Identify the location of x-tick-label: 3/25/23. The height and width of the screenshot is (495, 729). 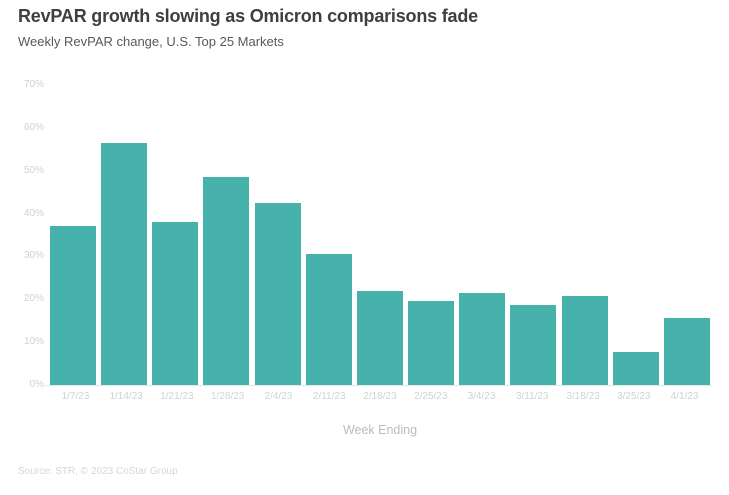
(634, 396).